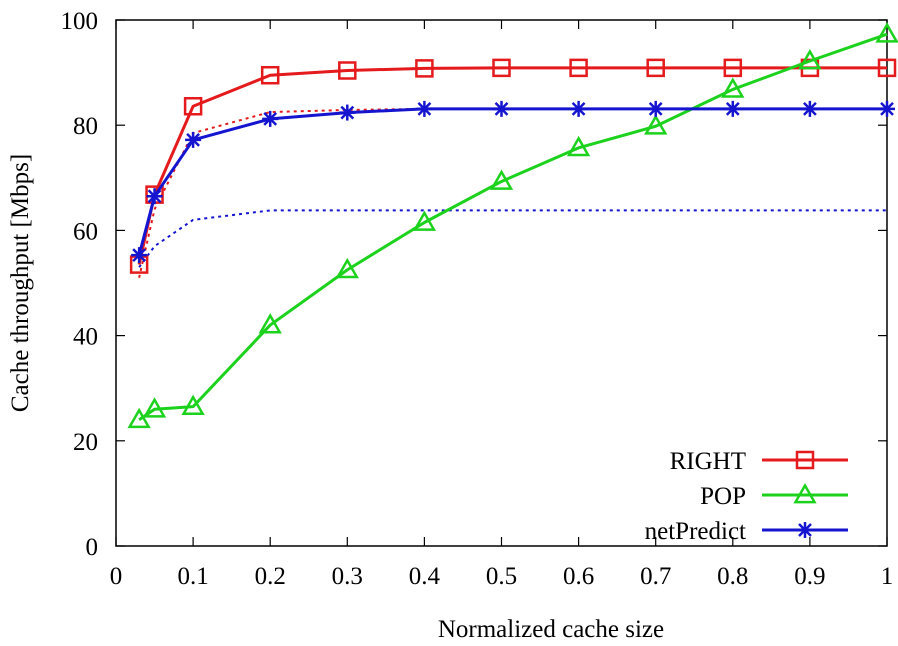  I want to click on x-tick-label: 0.3, so click(347, 576).